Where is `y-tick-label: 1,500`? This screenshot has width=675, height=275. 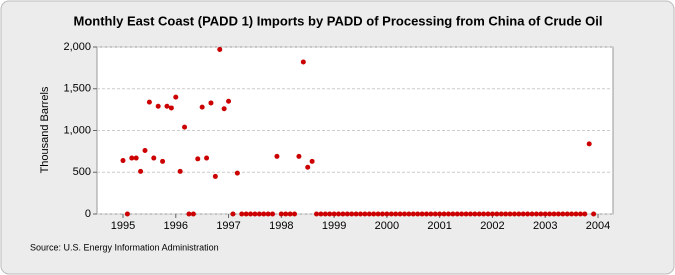 y-tick-label: 1,500 is located at coordinates (77, 89).